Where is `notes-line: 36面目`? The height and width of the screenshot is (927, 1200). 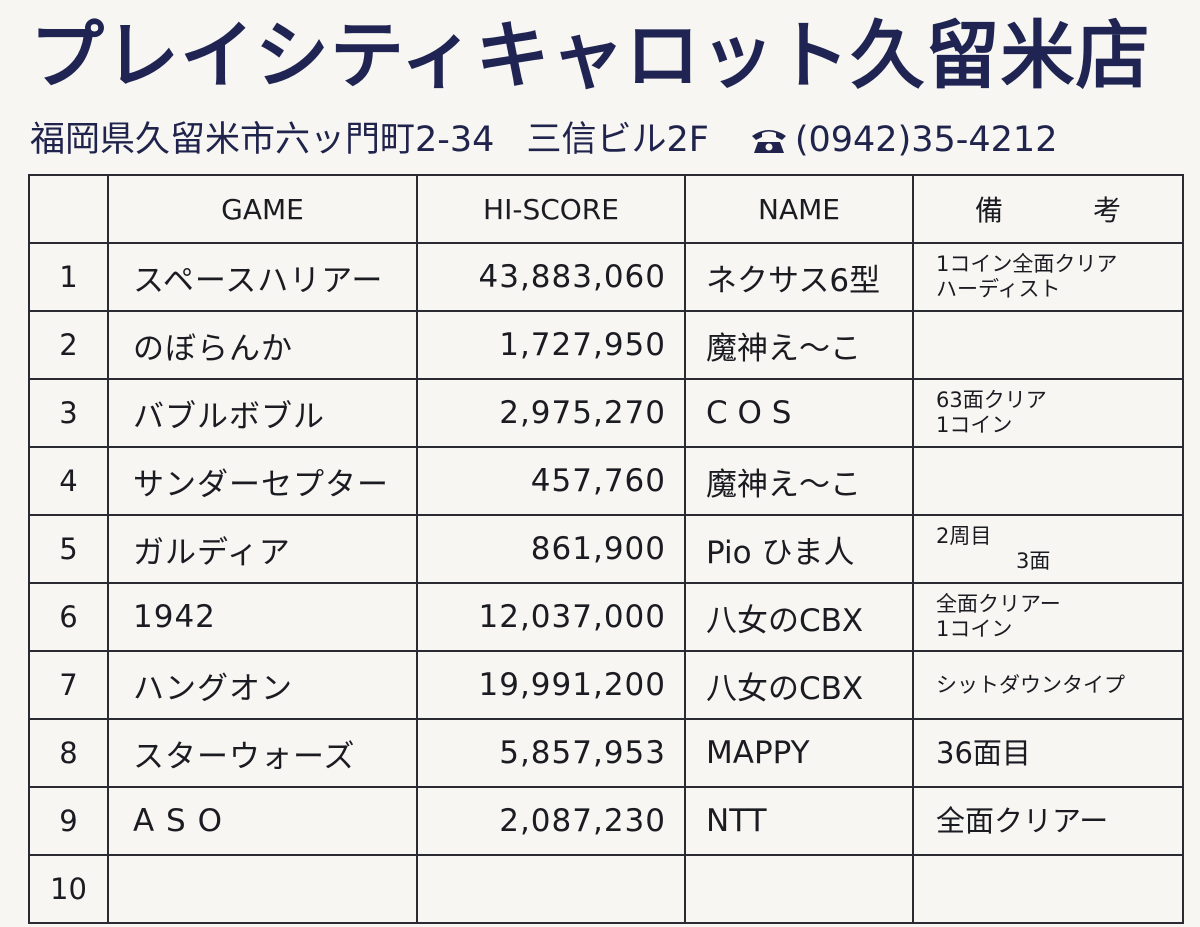 notes-line: 36面目 is located at coordinates (983, 752).